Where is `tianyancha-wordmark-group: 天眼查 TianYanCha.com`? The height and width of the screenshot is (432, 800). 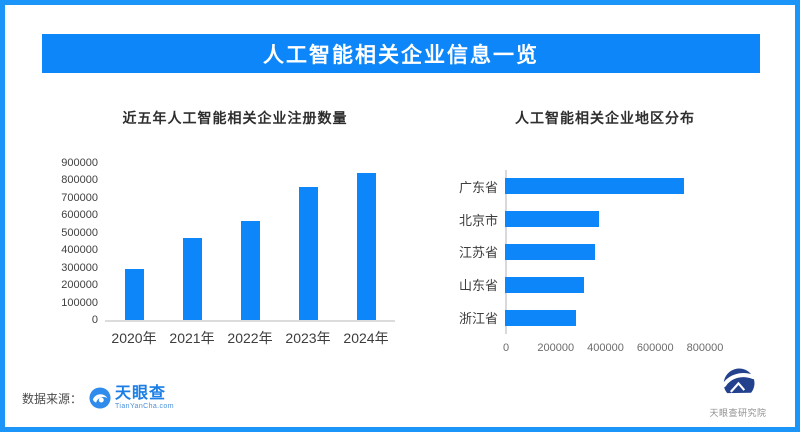
tianyancha-wordmark-group: 天眼查 TianYanCha.com is located at coordinates (144, 398).